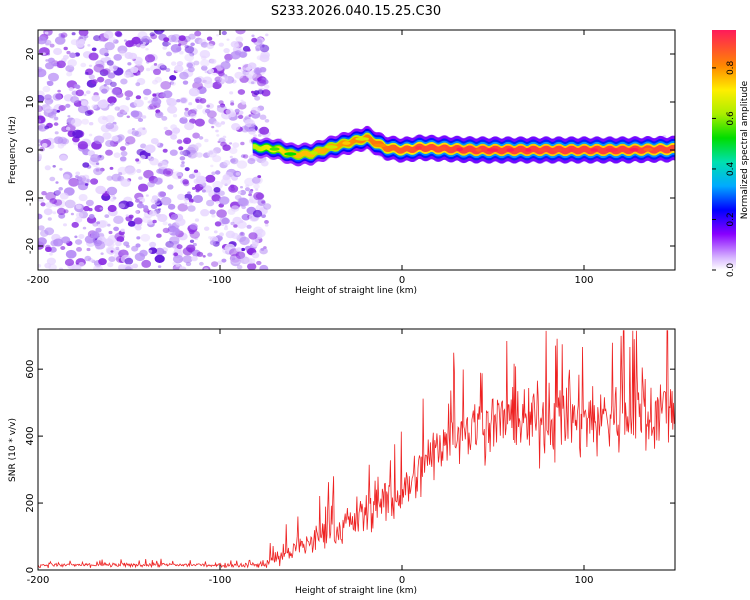 The image size is (750, 600). What do you see at coordinates (356, 11) in the screenshot?
I see `chart-title: S233.2026.040.15.25.C30` at bounding box center [356, 11].